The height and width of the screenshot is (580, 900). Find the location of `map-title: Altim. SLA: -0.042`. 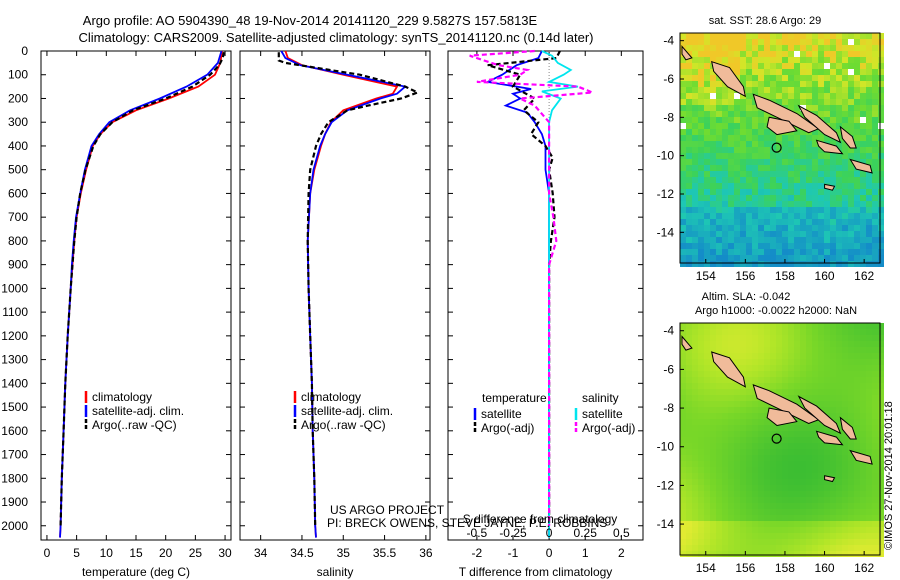

map-title: Altim. SLA: -0.042 is located at coordinates (746, 297).